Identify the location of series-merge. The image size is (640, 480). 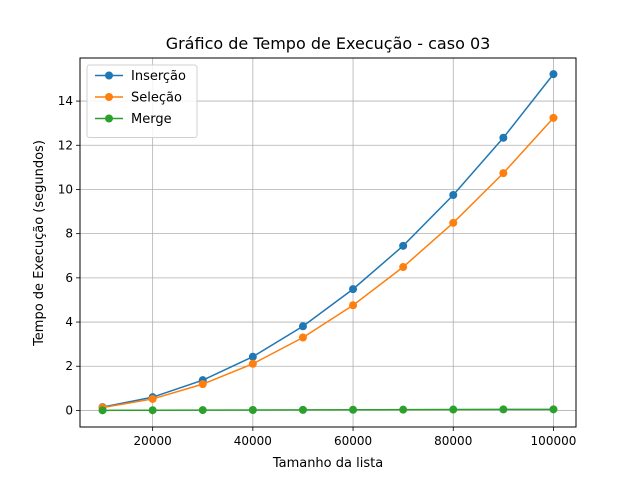
(328, 410).